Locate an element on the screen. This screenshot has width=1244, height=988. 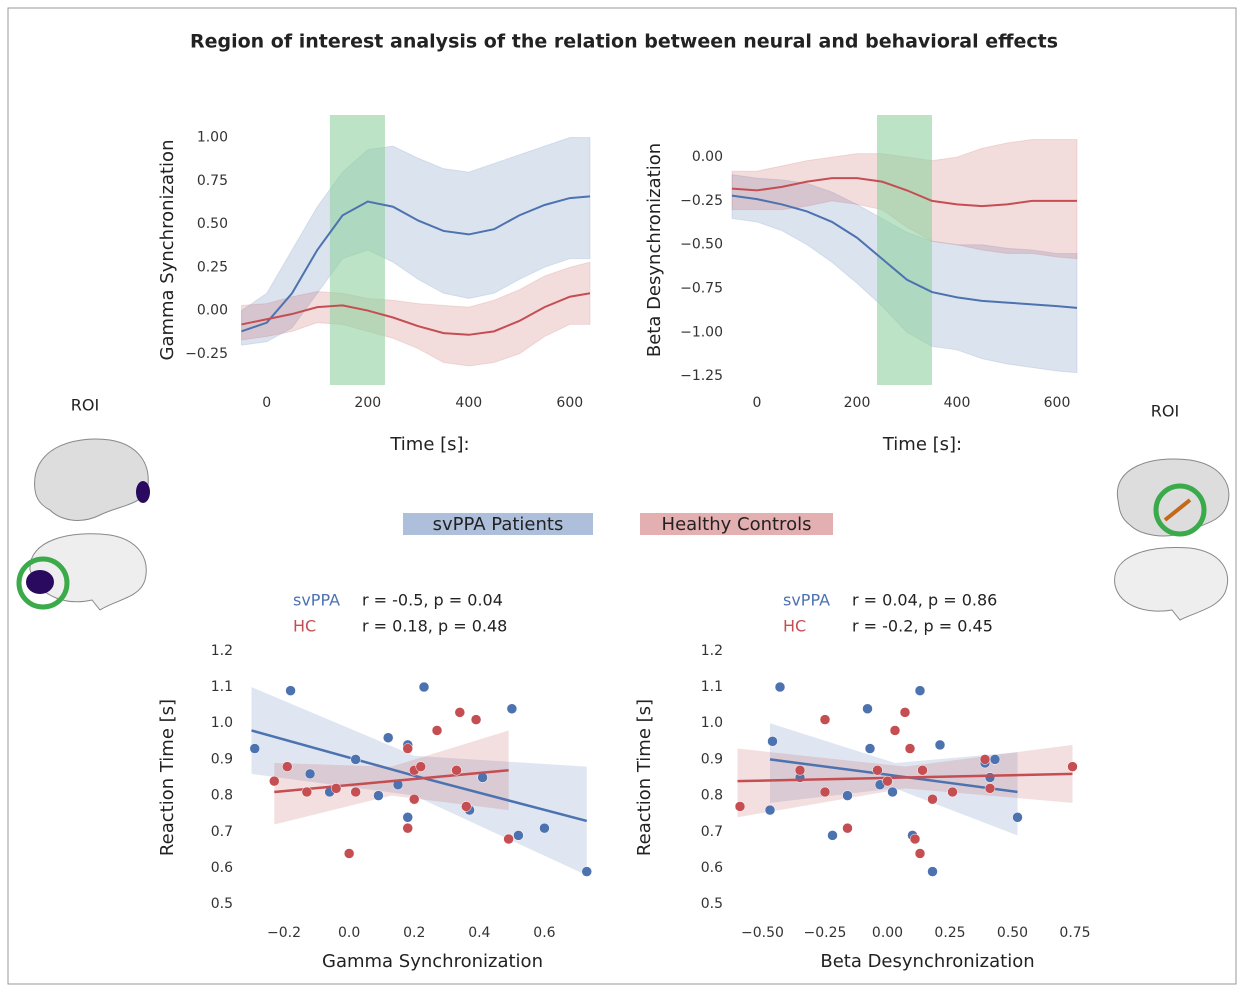
stats-text: r = 0.18, p = 0.48 is located at coordinates (434, 626).